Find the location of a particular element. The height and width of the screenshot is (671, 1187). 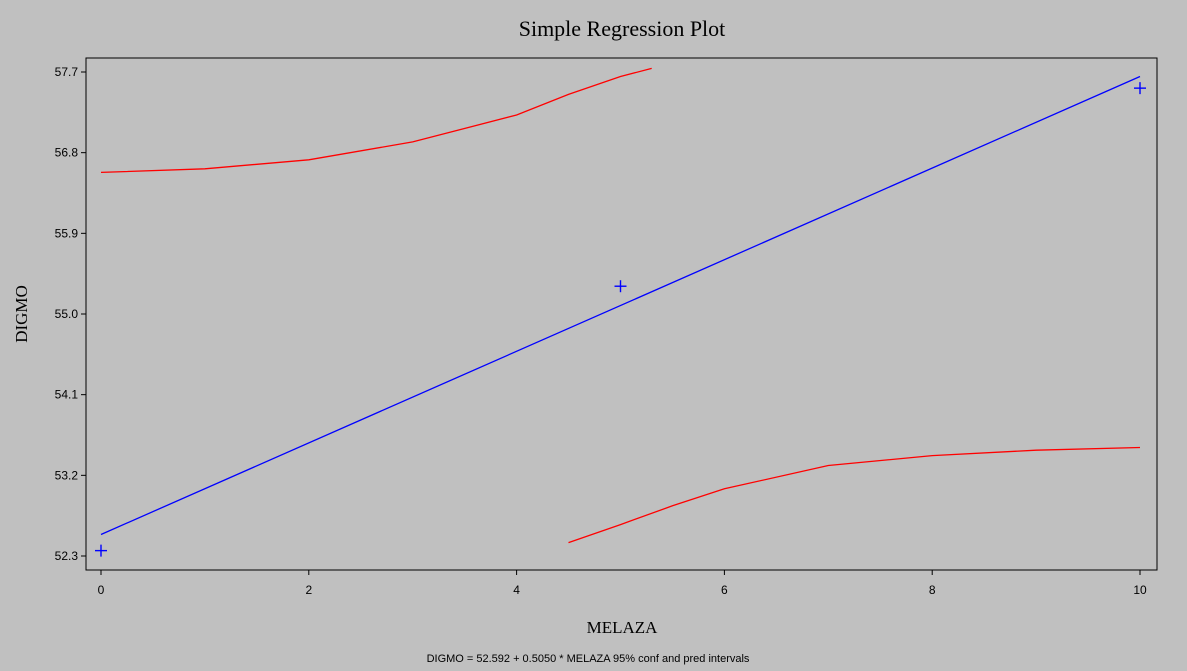

y-tick-label: 53.2 is located at coordinates (67, 475).